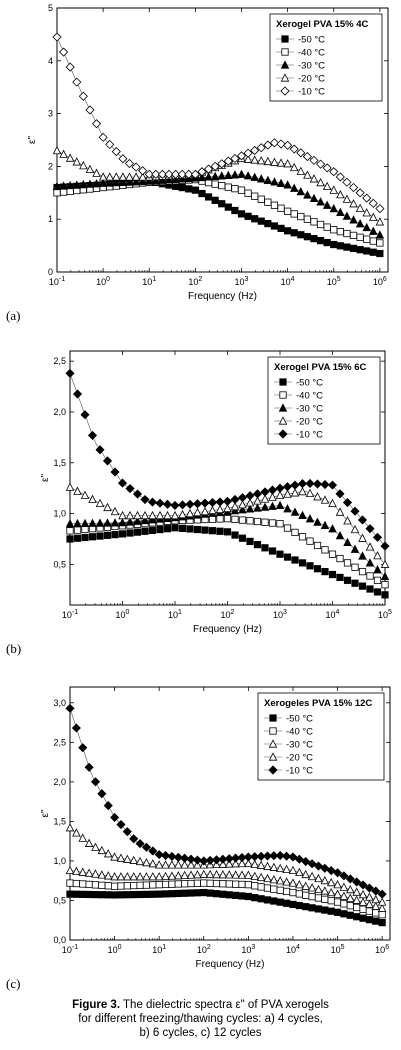  Describe the element at coordinates (385, 614) in the screenshot. I see `x-tick-label: 10⁵` at that location.